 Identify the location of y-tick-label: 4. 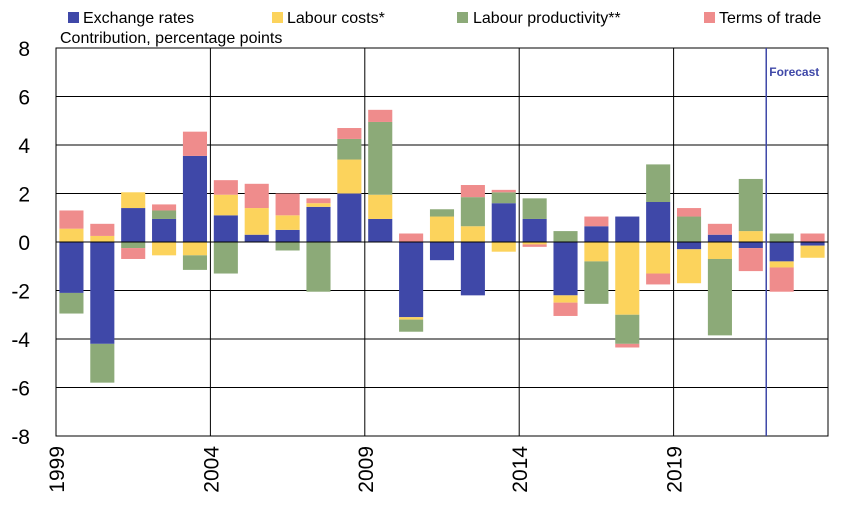
(24, 146).